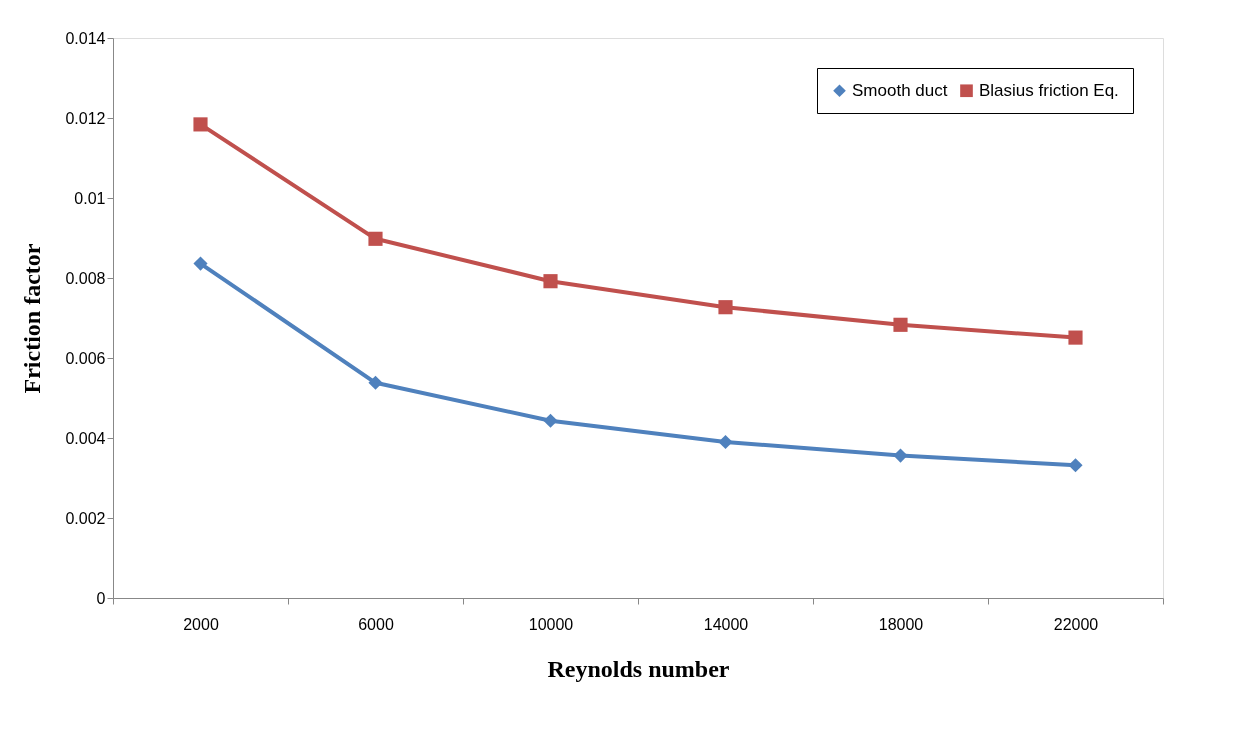 Image resolution: width=1252 pixels, height=747 pixels. I want to click on y-tick-label: 0.002, so click(85, 518).